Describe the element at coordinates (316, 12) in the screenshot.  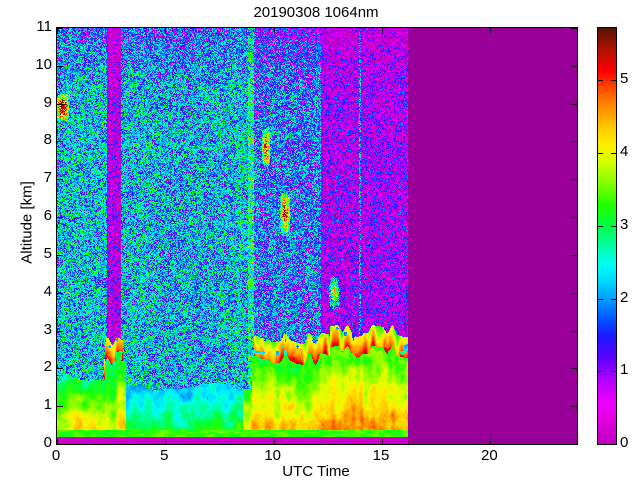
I see `page-title: 20190308 1064nm` at that location.